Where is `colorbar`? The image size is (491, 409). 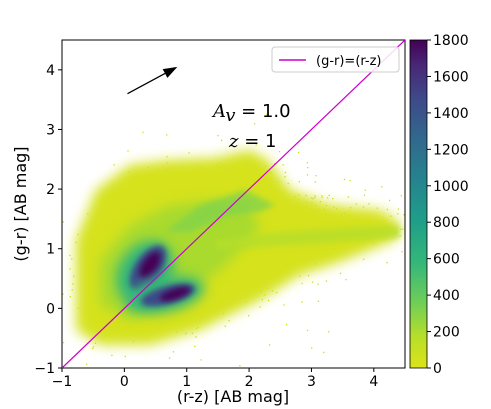
colorbar is located at coordinates (418, 204).